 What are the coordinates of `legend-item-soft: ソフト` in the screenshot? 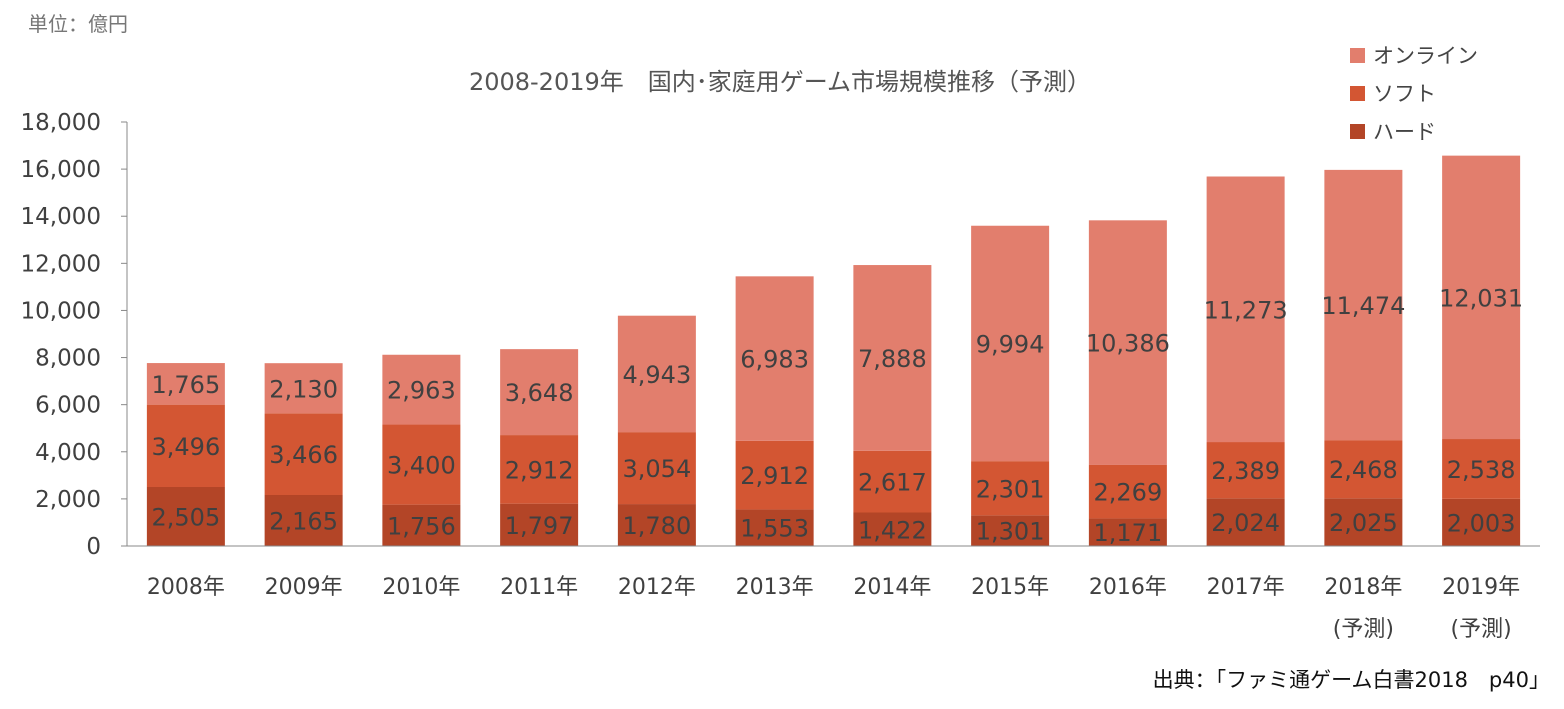 It's located at (1414, 93).